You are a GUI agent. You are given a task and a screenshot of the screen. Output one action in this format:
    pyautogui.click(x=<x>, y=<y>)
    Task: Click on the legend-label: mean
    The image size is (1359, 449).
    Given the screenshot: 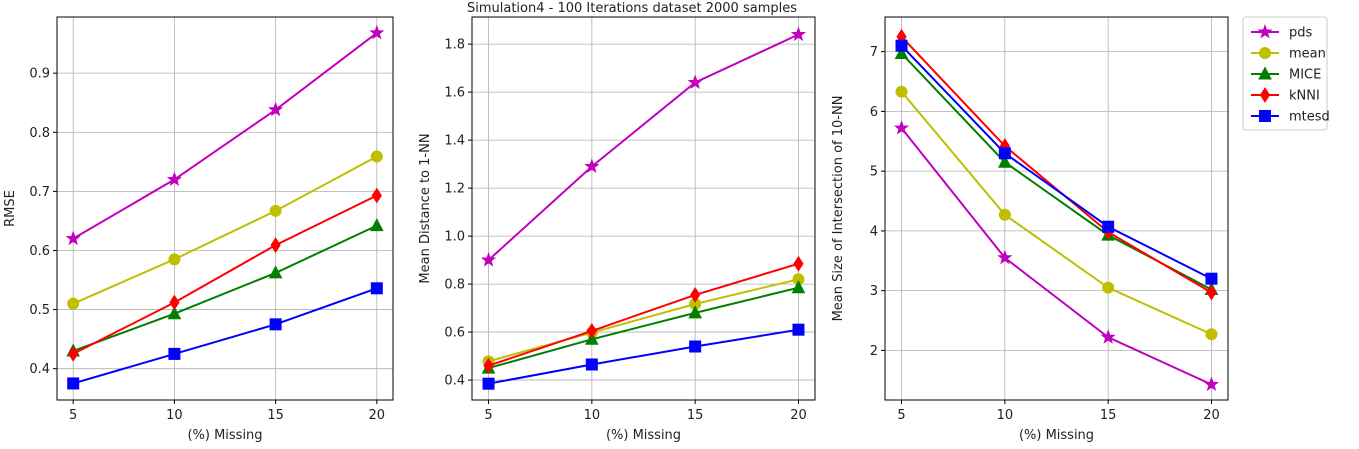 What is the action you would take?
    pyautogui.click(x=1307, y=54)
    